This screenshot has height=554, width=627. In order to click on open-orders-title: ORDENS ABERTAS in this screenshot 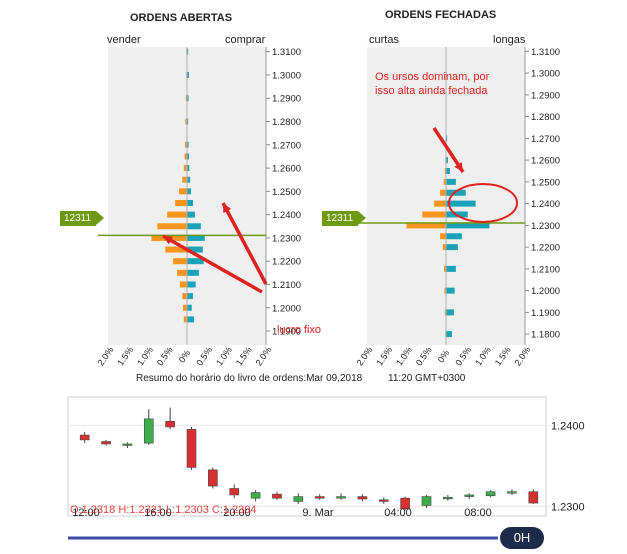, I will do `click(181, 18)`.